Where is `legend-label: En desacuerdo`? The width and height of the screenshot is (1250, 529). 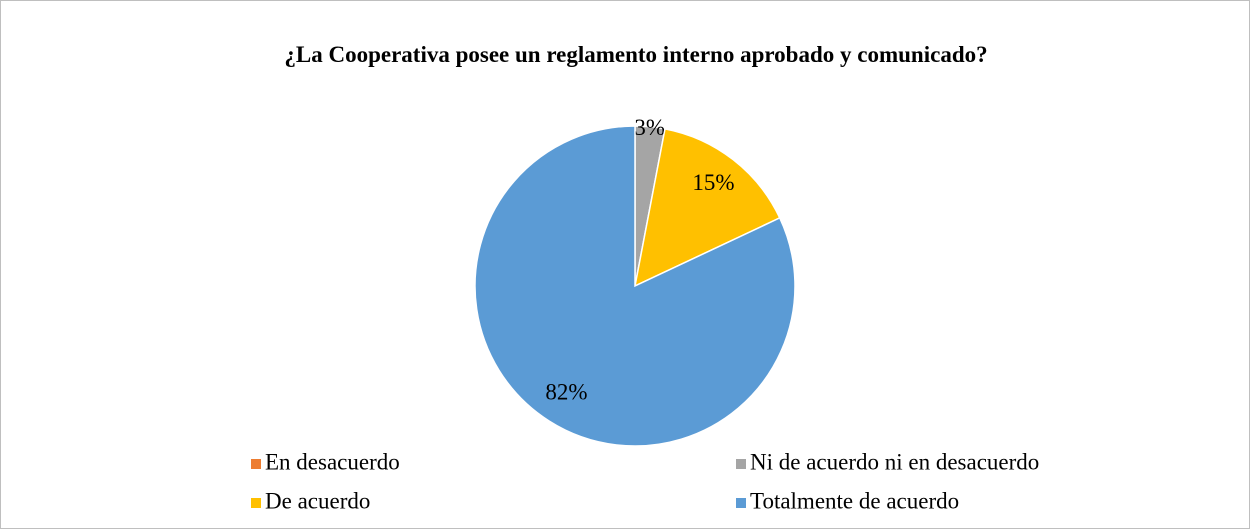 legend-label: En desacuerdo is located at coordinates (332, 461).